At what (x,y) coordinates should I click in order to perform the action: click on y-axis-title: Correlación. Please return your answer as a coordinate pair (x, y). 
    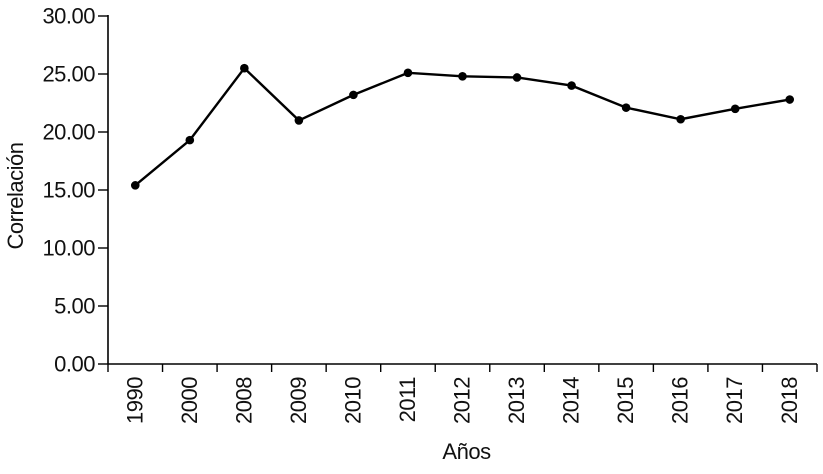
    Looking at the image, I should click on (15, 196).